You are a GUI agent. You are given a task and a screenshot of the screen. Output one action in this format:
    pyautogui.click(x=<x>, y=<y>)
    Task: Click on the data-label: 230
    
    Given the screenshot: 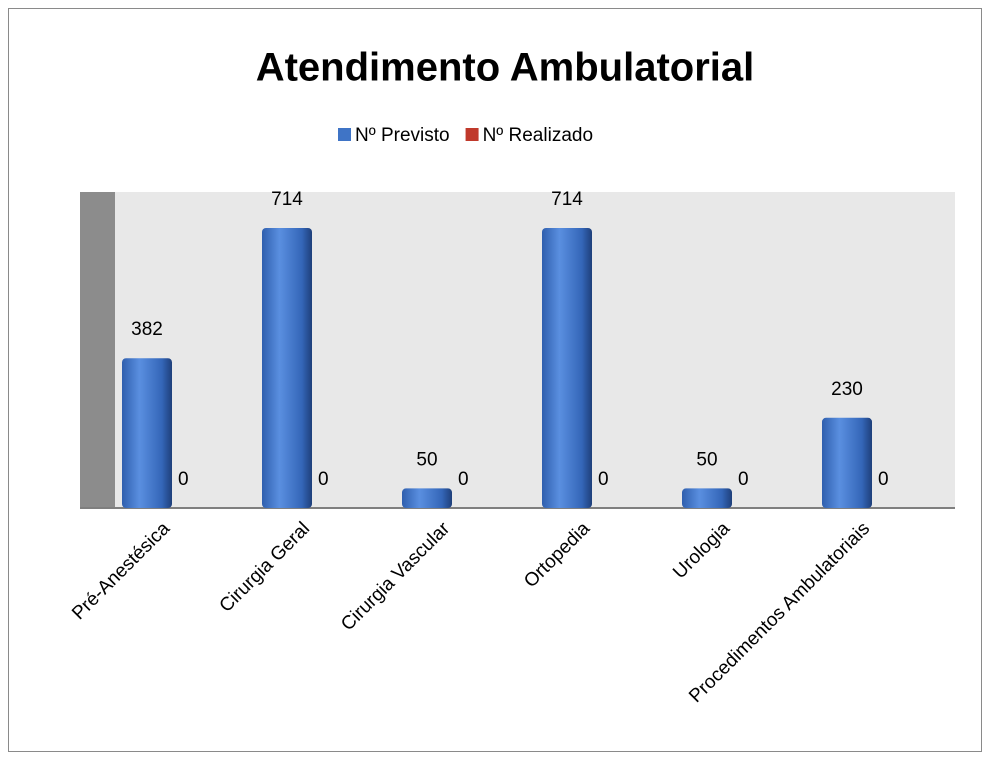 What is the action you would take?
    pyautogui.click(x=847, y=389)
    